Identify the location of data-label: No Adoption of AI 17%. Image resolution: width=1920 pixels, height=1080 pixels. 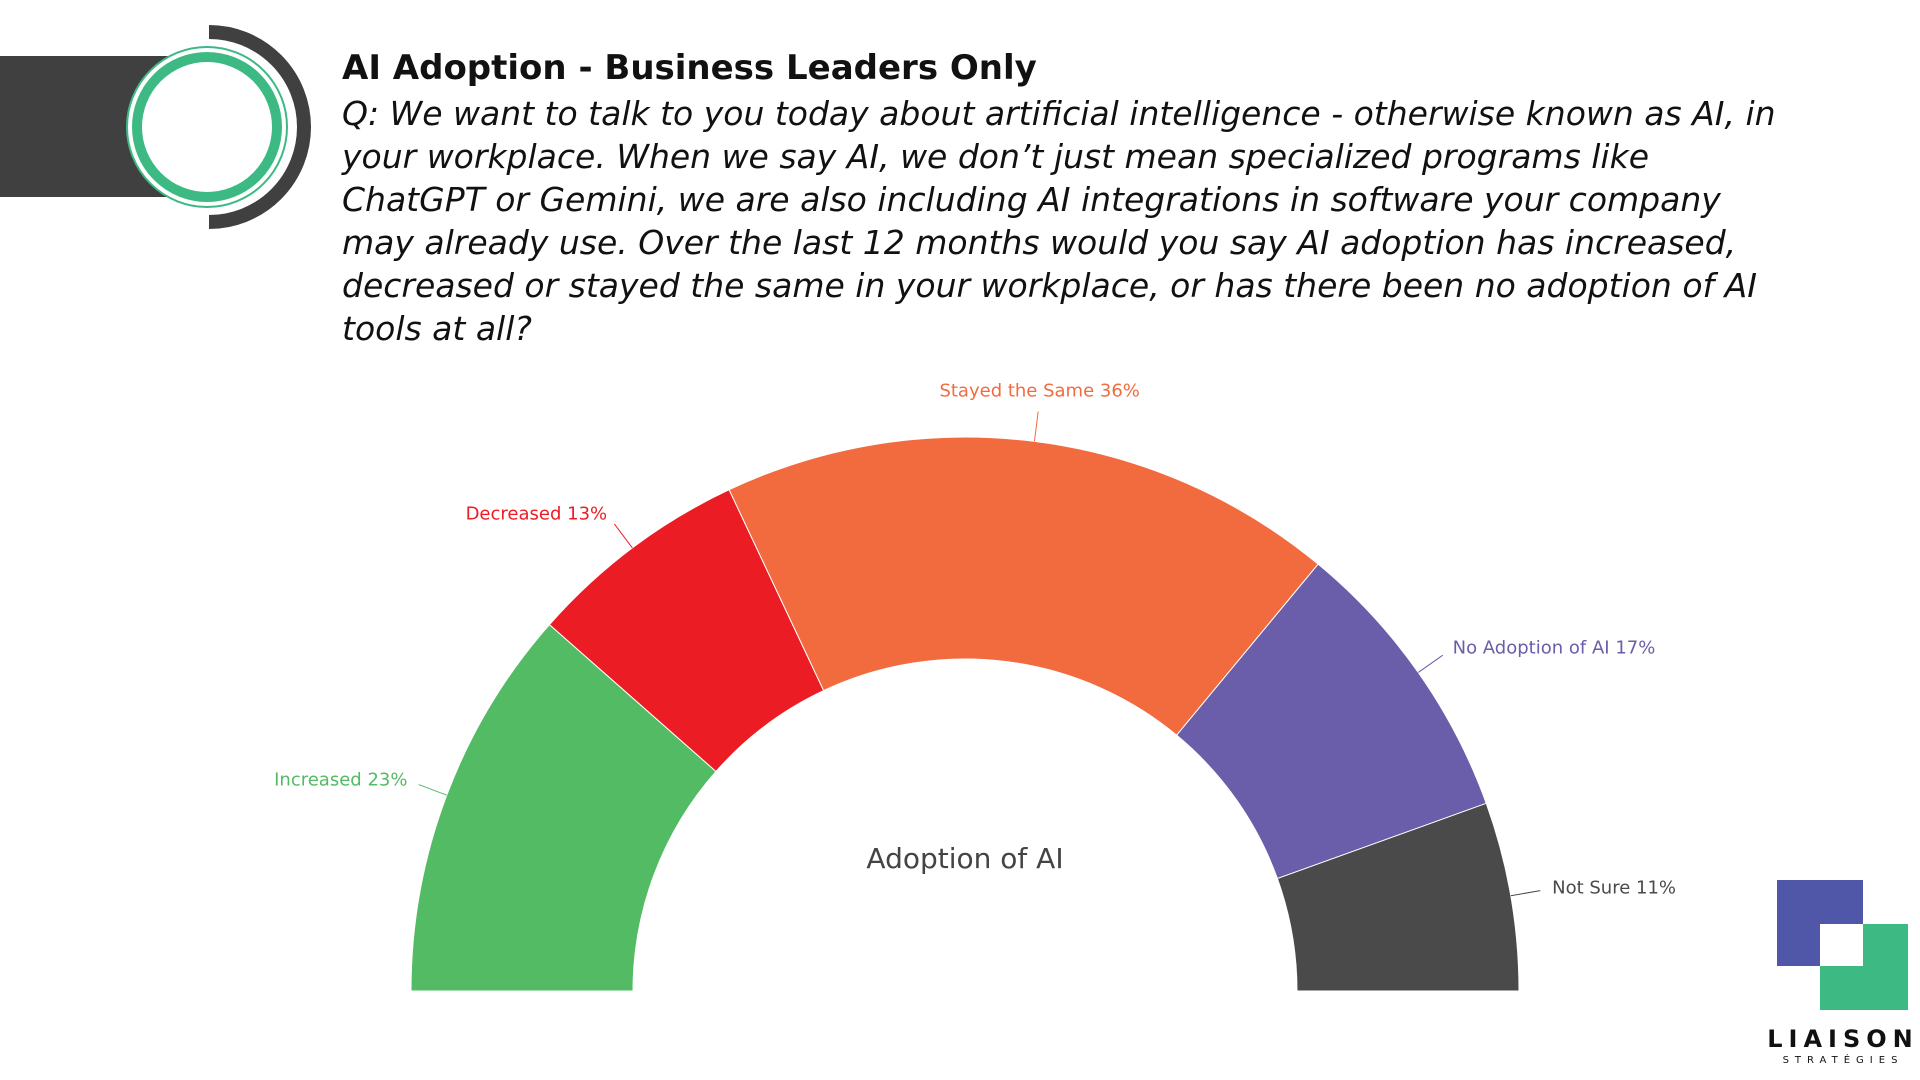
(1554, 647).